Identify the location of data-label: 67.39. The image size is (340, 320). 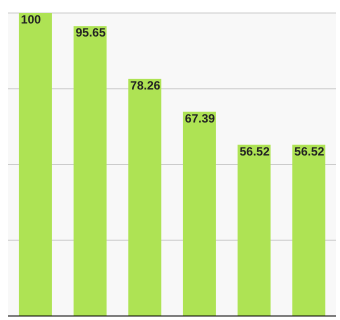
(200, 118).